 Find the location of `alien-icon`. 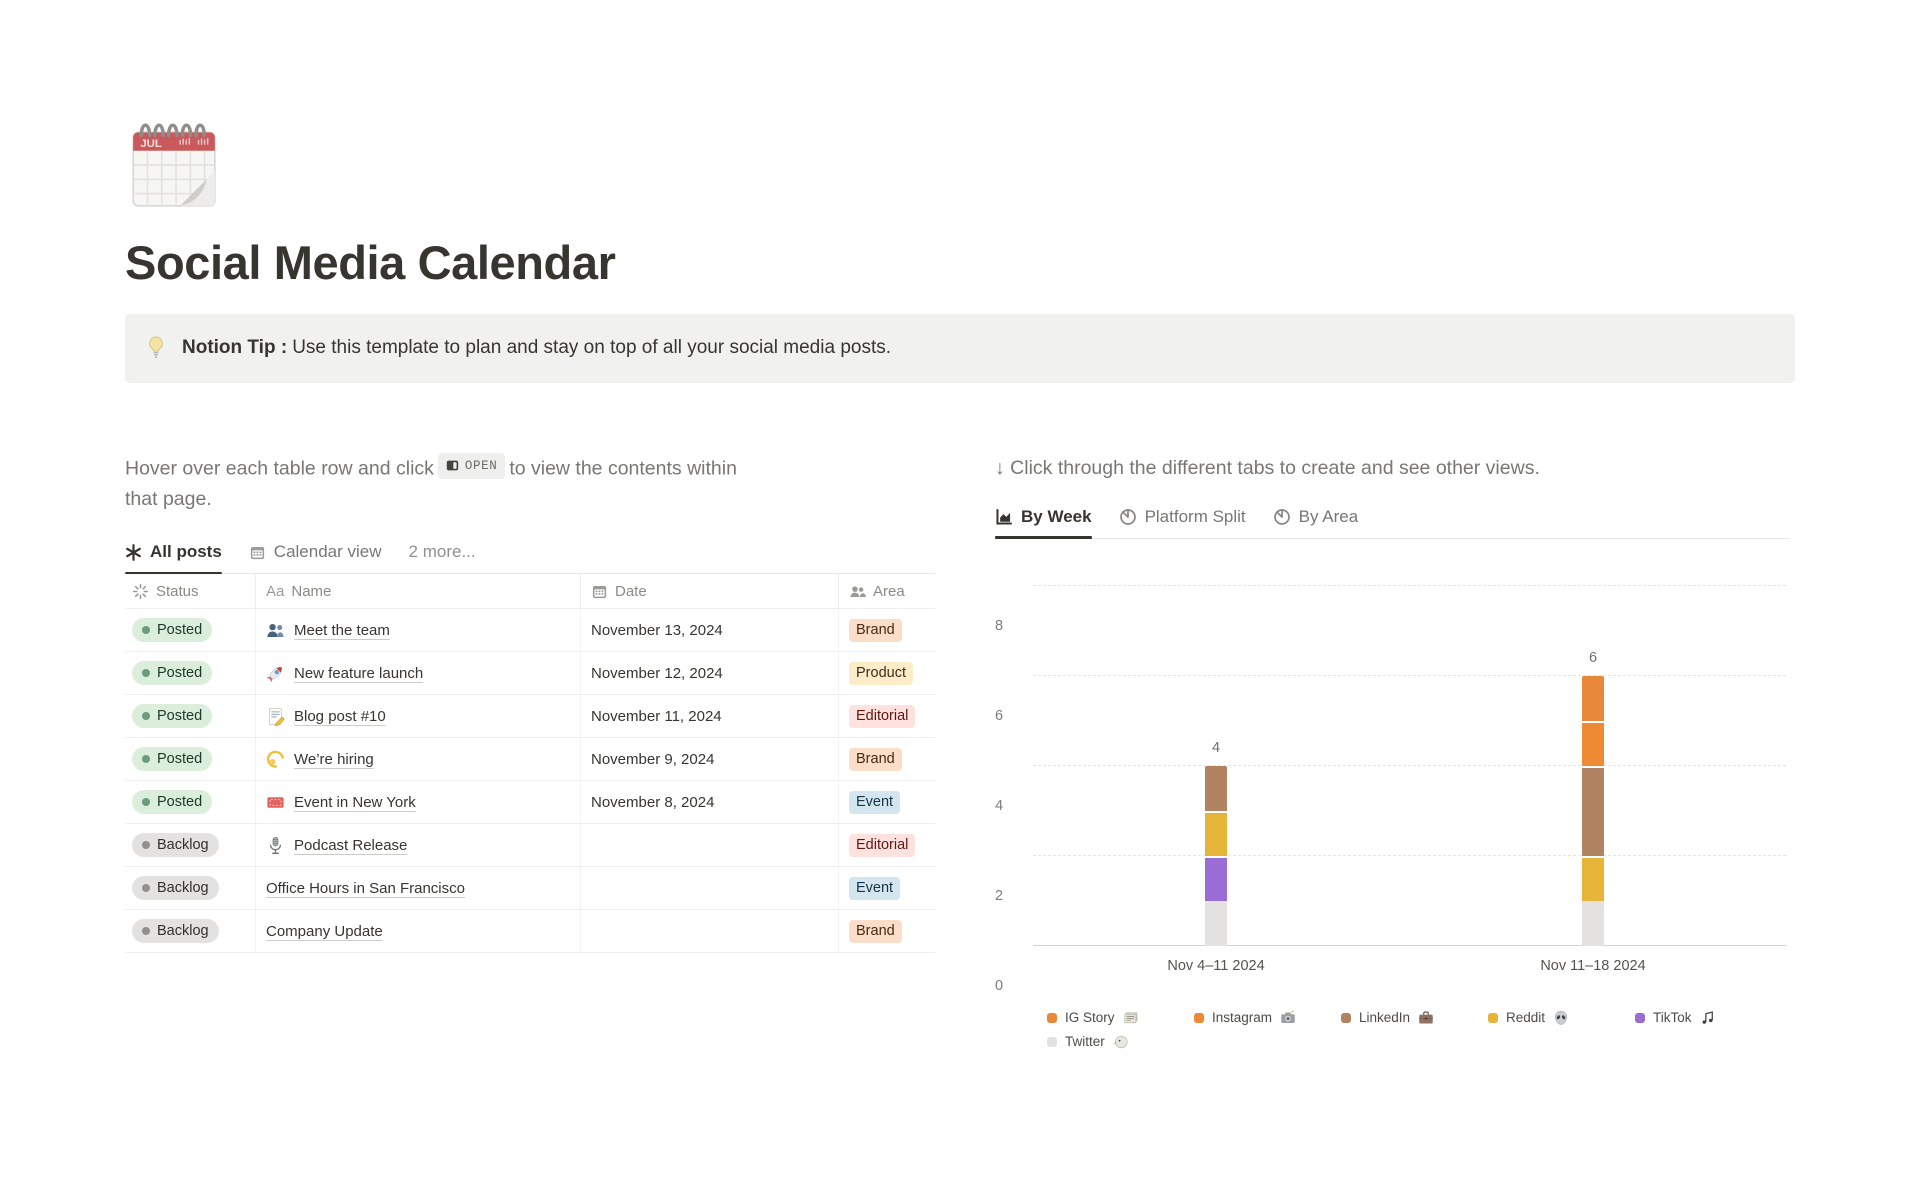

alien-icon is located at coordinates (1561, 1018).